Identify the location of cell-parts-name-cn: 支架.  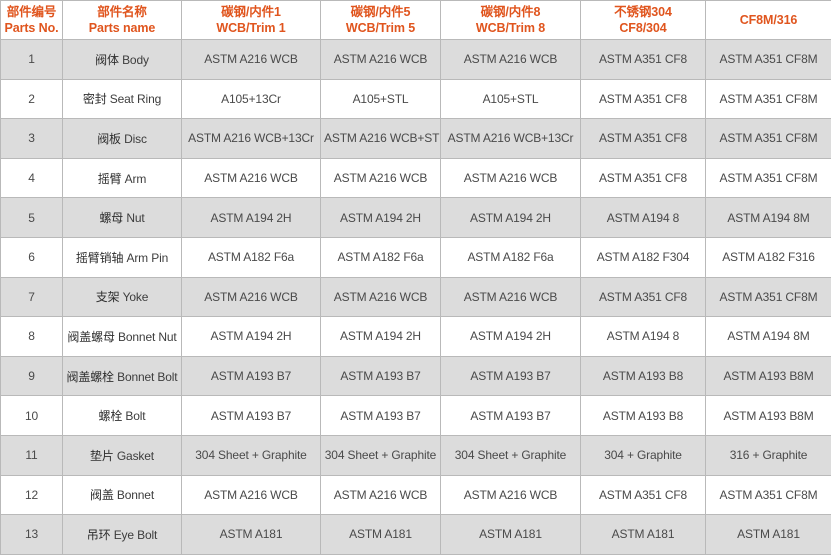
(108, 297).